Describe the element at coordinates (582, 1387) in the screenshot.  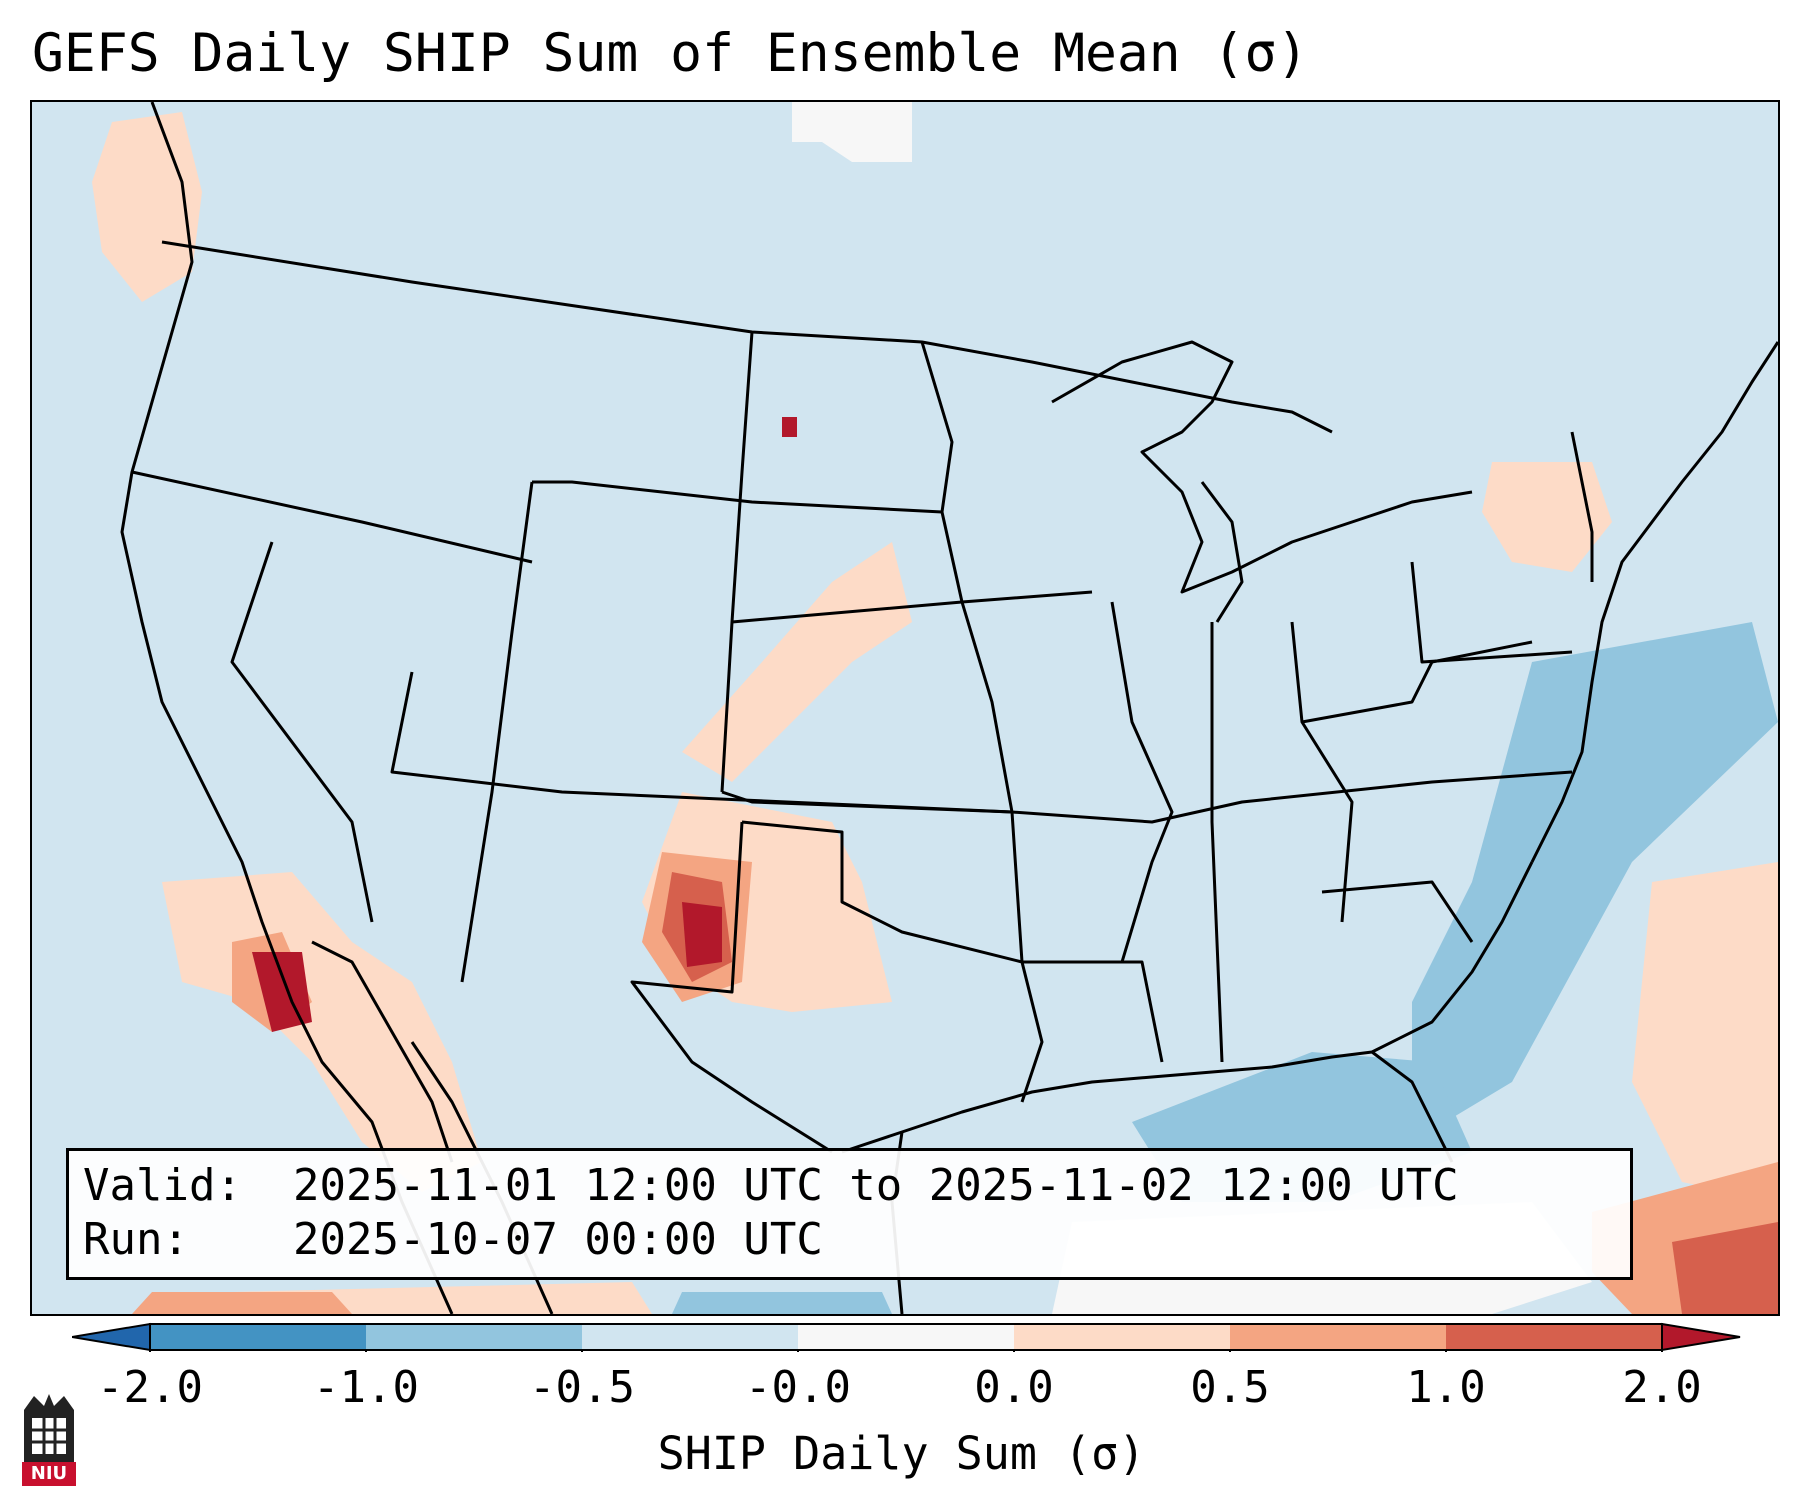
I see `colorbar-tick-label: -0.5` at that location.